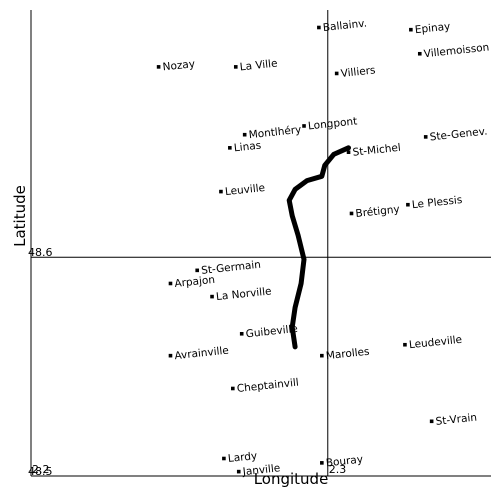 Image resolution: width=500 pixels, height=500 pixels. I want to click on place-label: Le Plessis, so click(436, 202).